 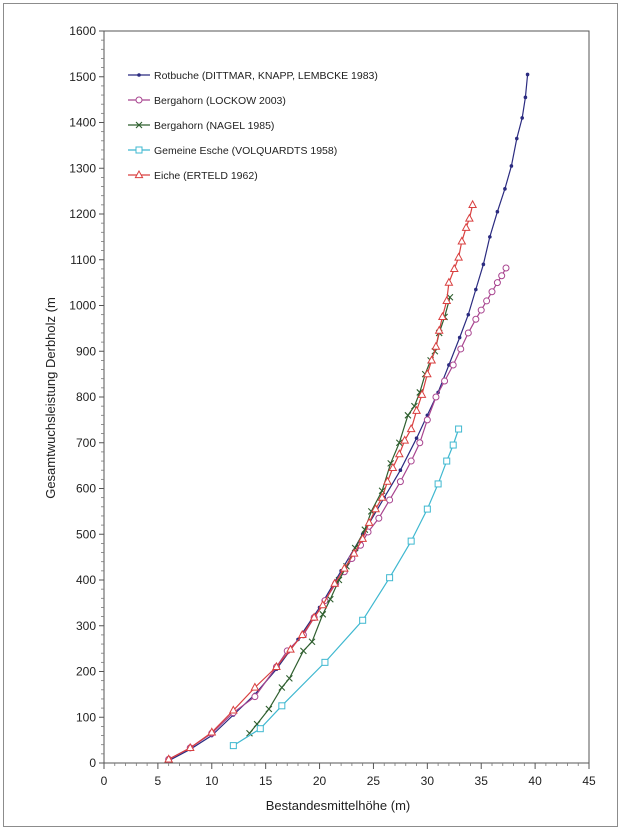 What do you see at coordinates (86, 626) in the screenshot?
I see `y-tick-label: 300` at bounding box center [86, 626].